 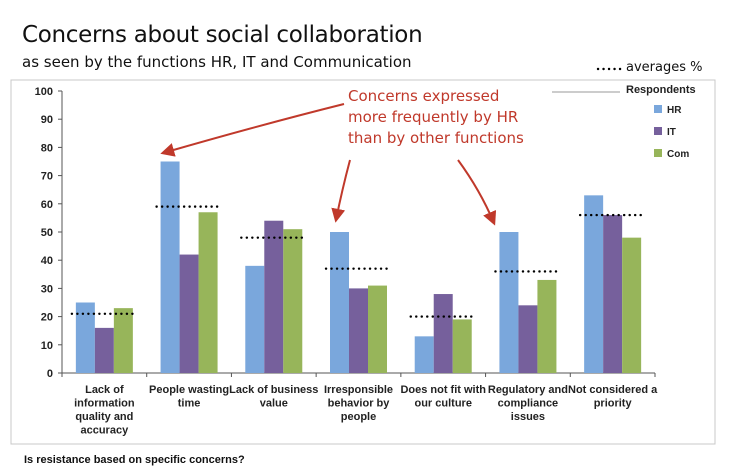 I want to click on y-tick-label: 70, so click(x=47, y=177).